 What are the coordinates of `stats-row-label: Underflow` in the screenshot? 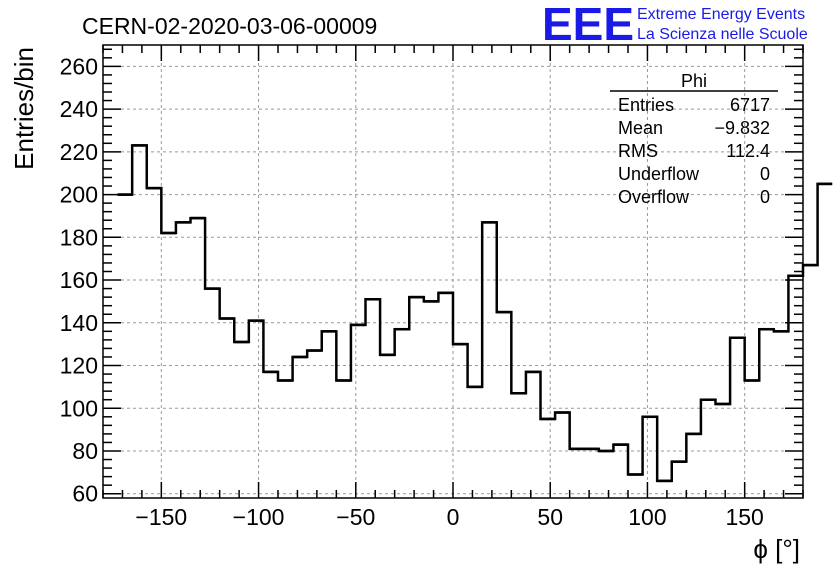 It's located at (659, 174).